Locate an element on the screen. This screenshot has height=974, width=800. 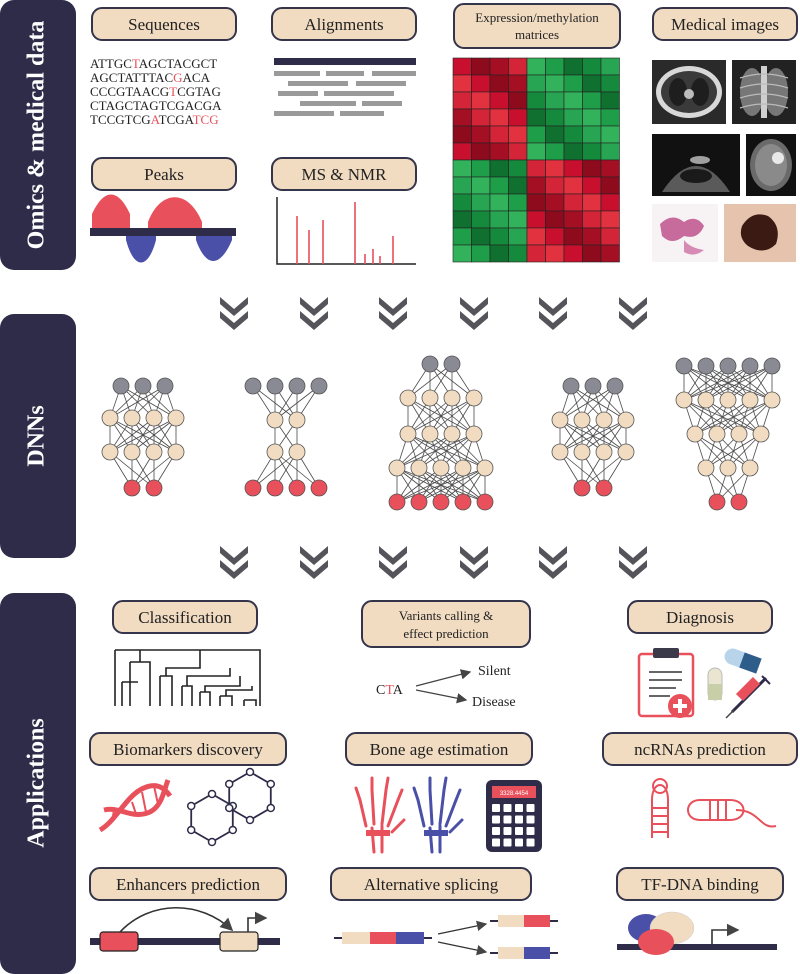
pill-peaks: Peaks is located at coordinates (164, 174).